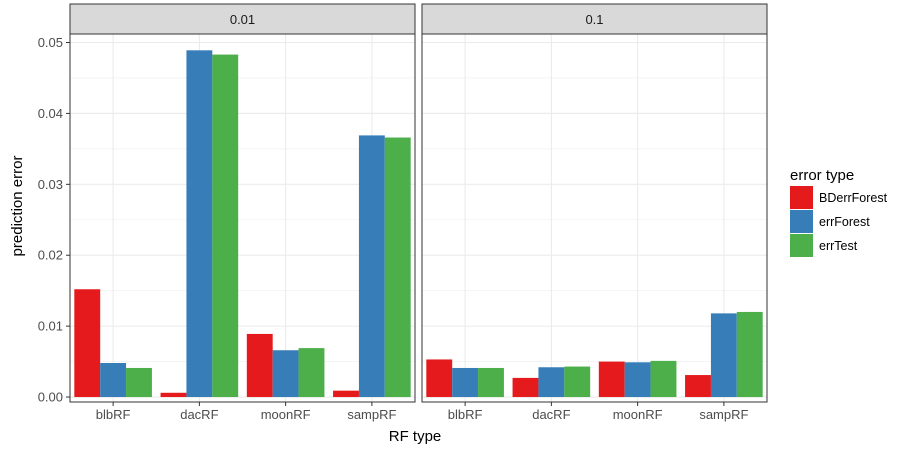  What do you see at coordinates (801, 197) in the screenshot?
I see `legend-key-bderrforest` at bounding box center [801, 197].